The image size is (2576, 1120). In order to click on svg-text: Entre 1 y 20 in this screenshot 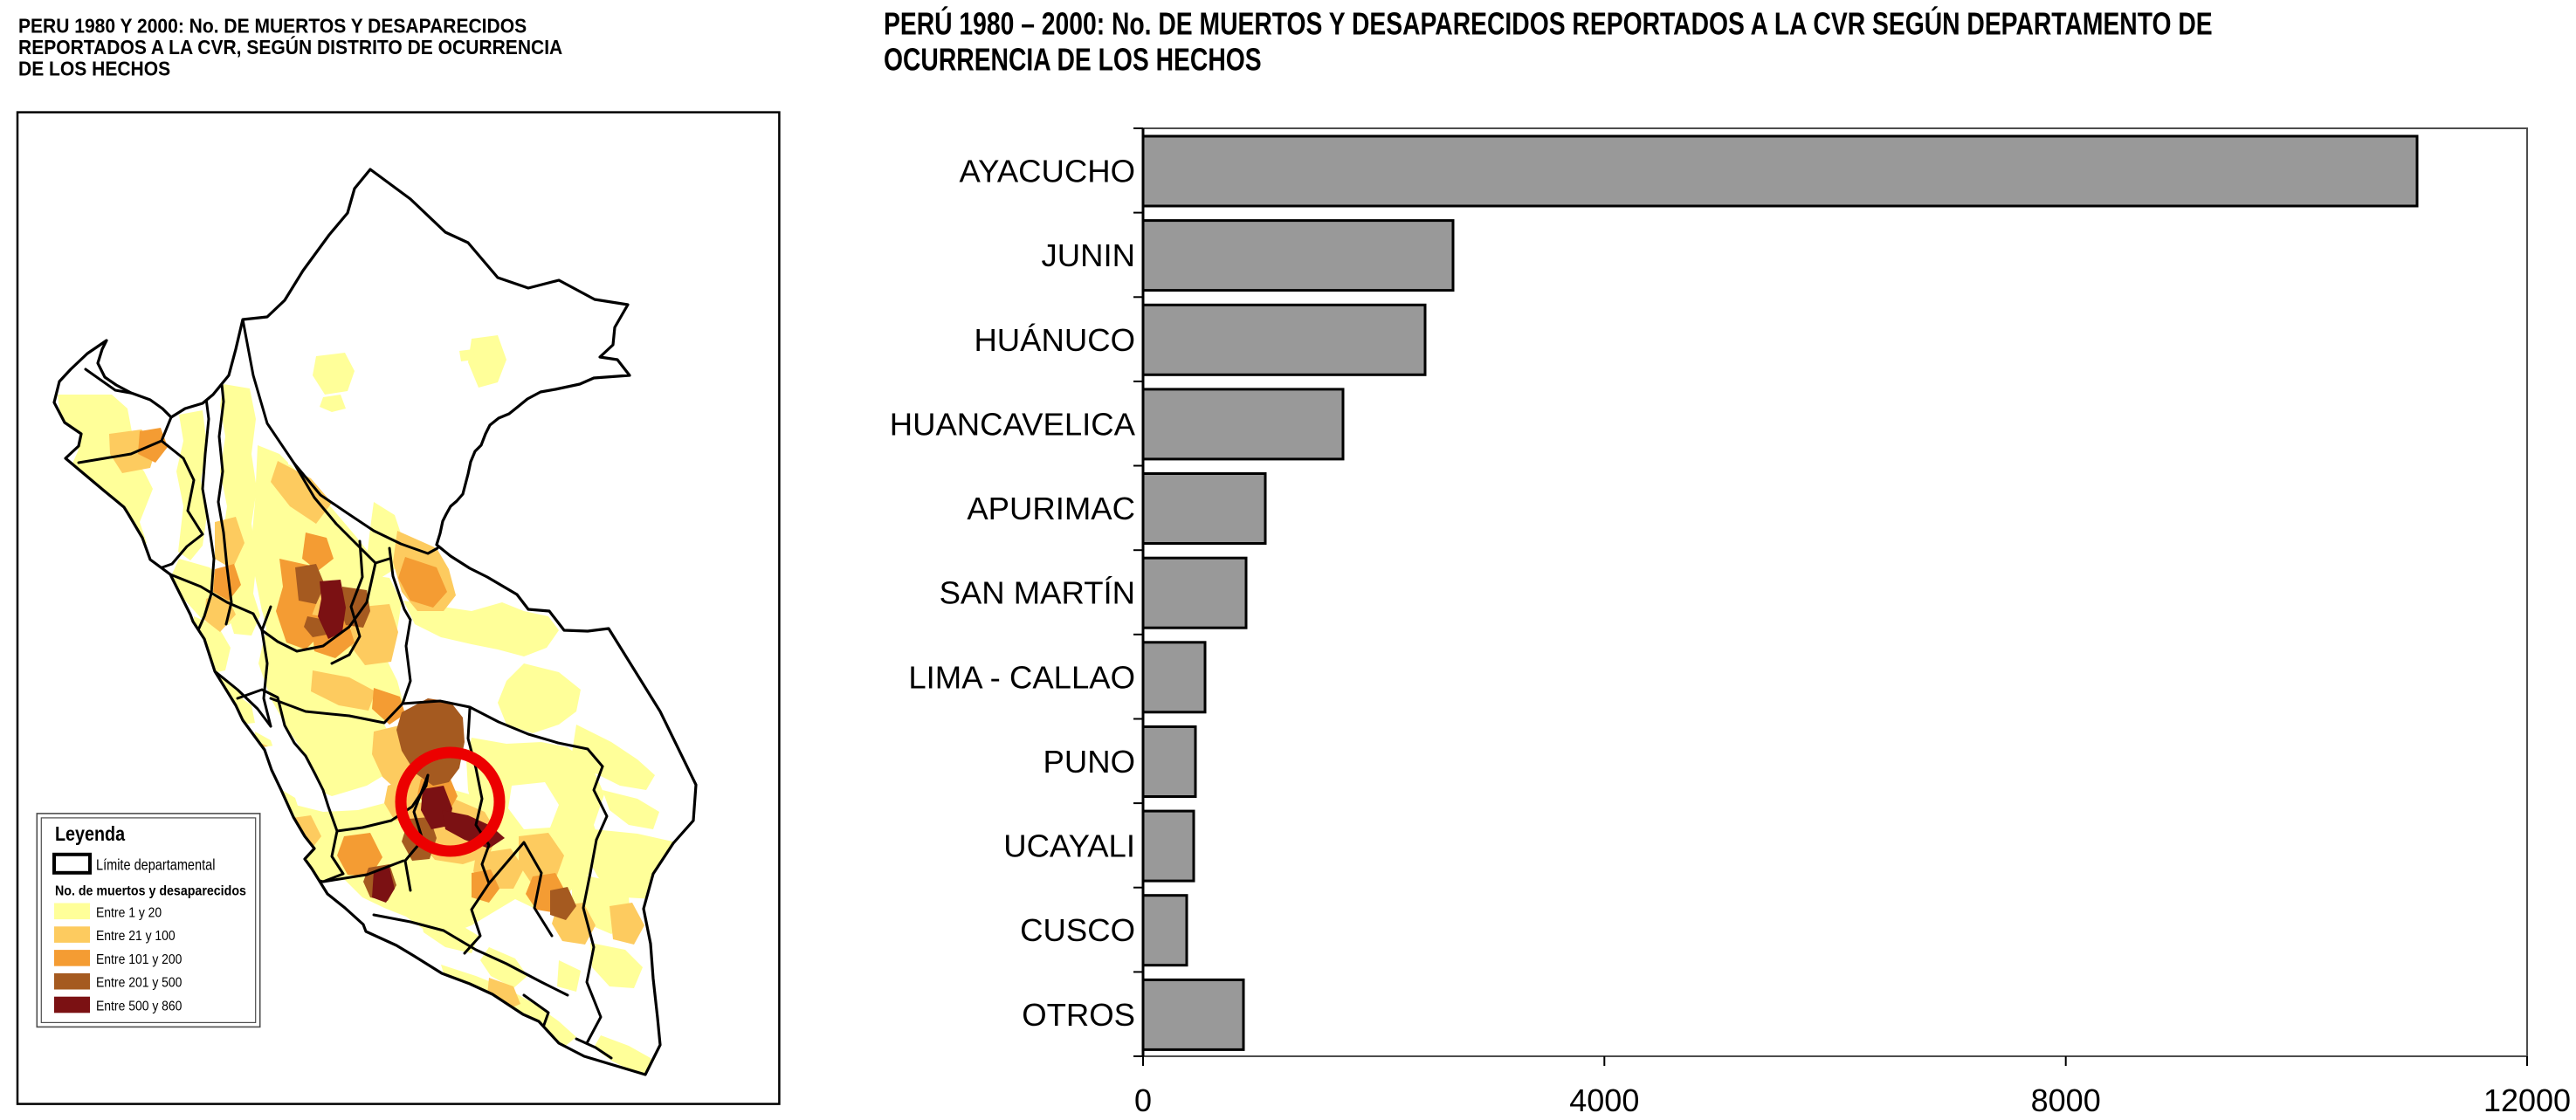, I will do `click(129, 913)`.